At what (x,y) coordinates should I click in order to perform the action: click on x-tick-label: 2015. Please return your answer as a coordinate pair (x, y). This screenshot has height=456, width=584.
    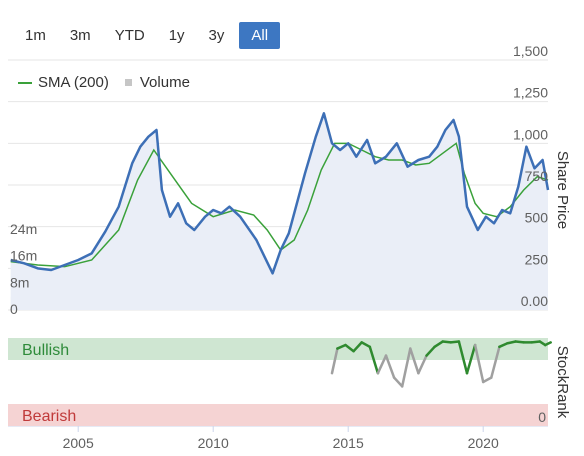
    Looking at the image, I should click on (348, 443).